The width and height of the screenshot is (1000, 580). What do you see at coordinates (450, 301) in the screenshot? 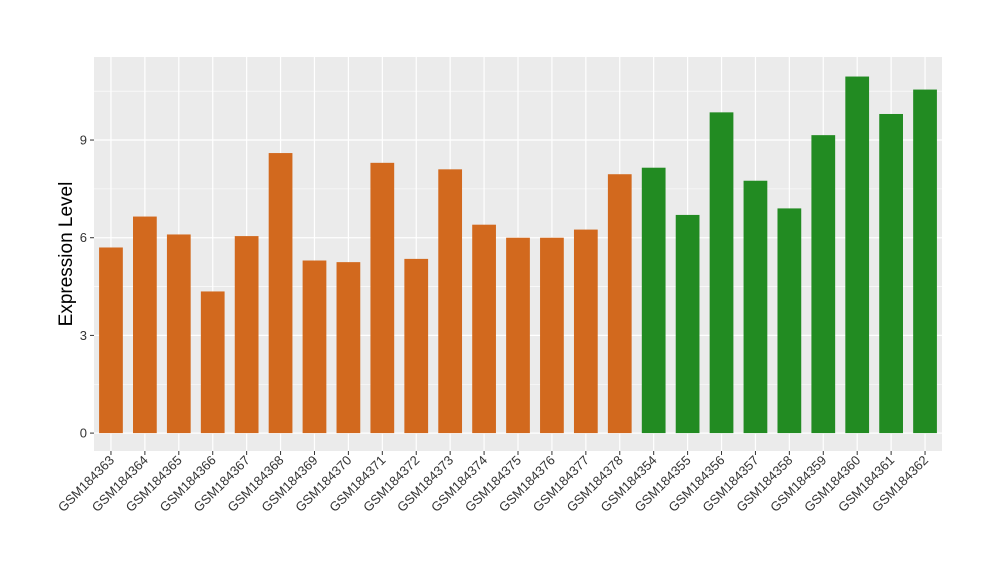
I see `bar-GSM184373` at bounding box center [450, 301].